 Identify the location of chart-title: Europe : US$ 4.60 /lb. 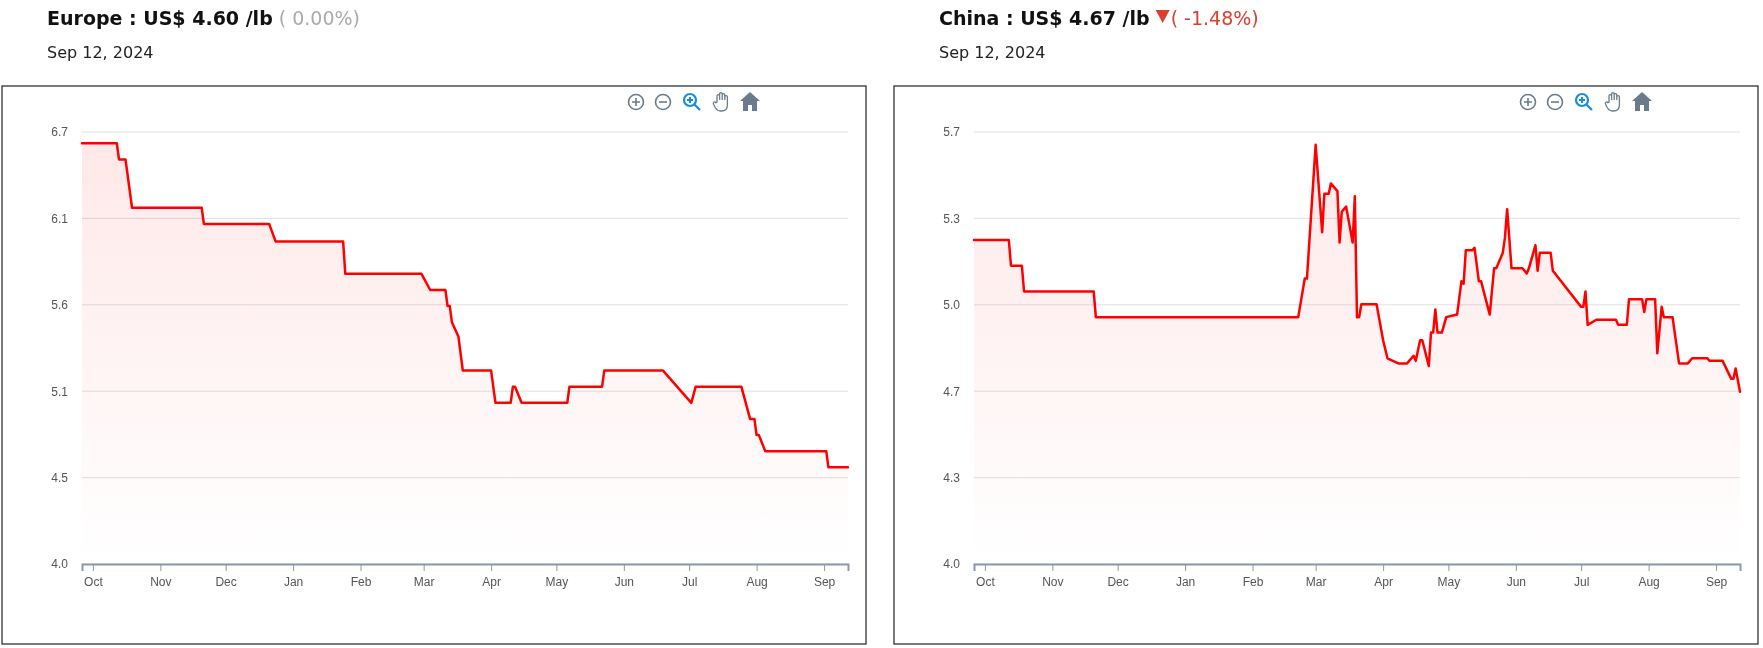
(160, 18).